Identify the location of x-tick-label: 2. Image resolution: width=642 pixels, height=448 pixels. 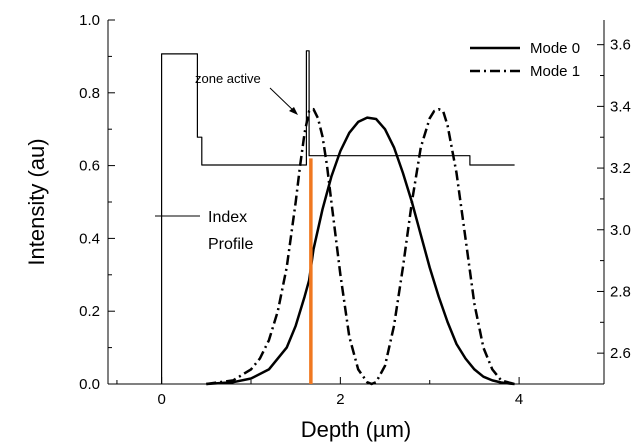
(340, 399).